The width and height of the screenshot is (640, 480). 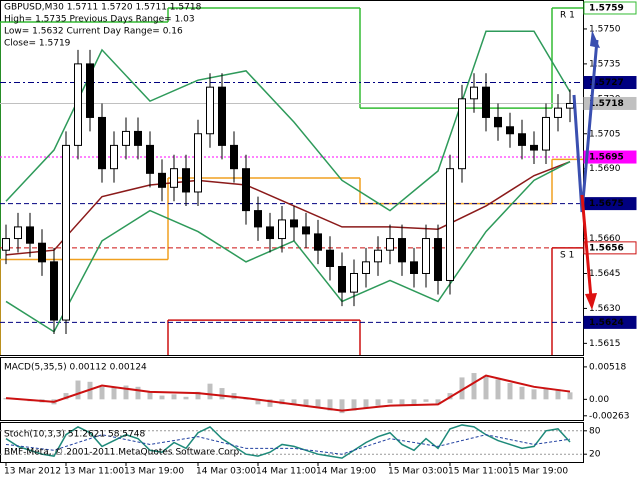 What do you see at coordinates (418, 472) in the screenshot?
I see `x-tick-label: 15 Mar 03:00` at bounding box center [418, 472].